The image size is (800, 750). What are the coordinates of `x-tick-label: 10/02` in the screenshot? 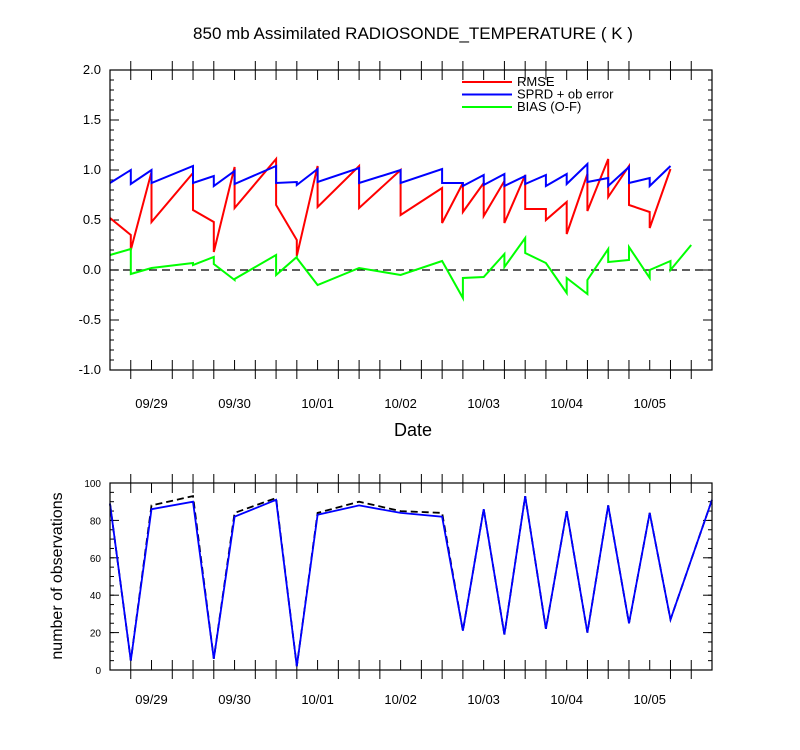 It's located at (400, 699).